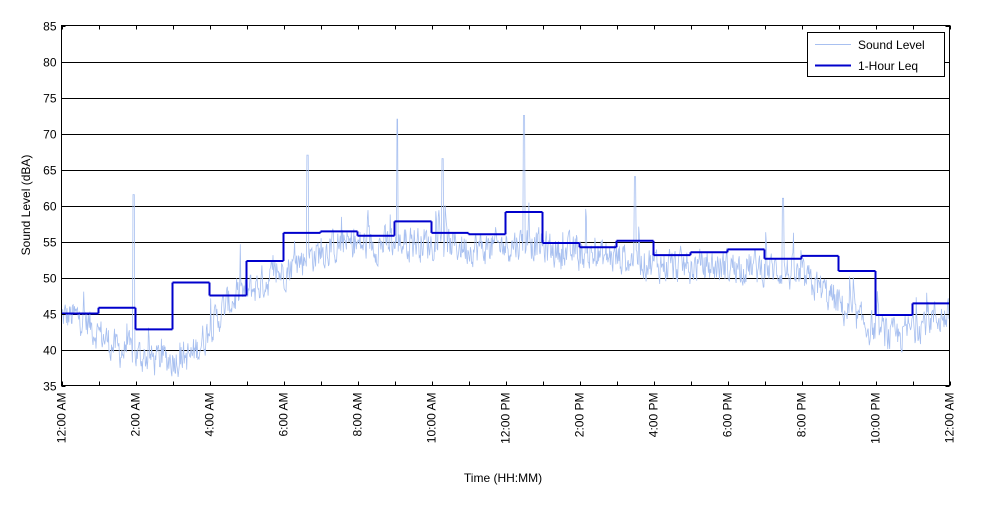  What do you see at coordinates (802, 415) in the screenshot?
I see `x-tick-label: 8:00 PM` at bounding box center [802, 415].